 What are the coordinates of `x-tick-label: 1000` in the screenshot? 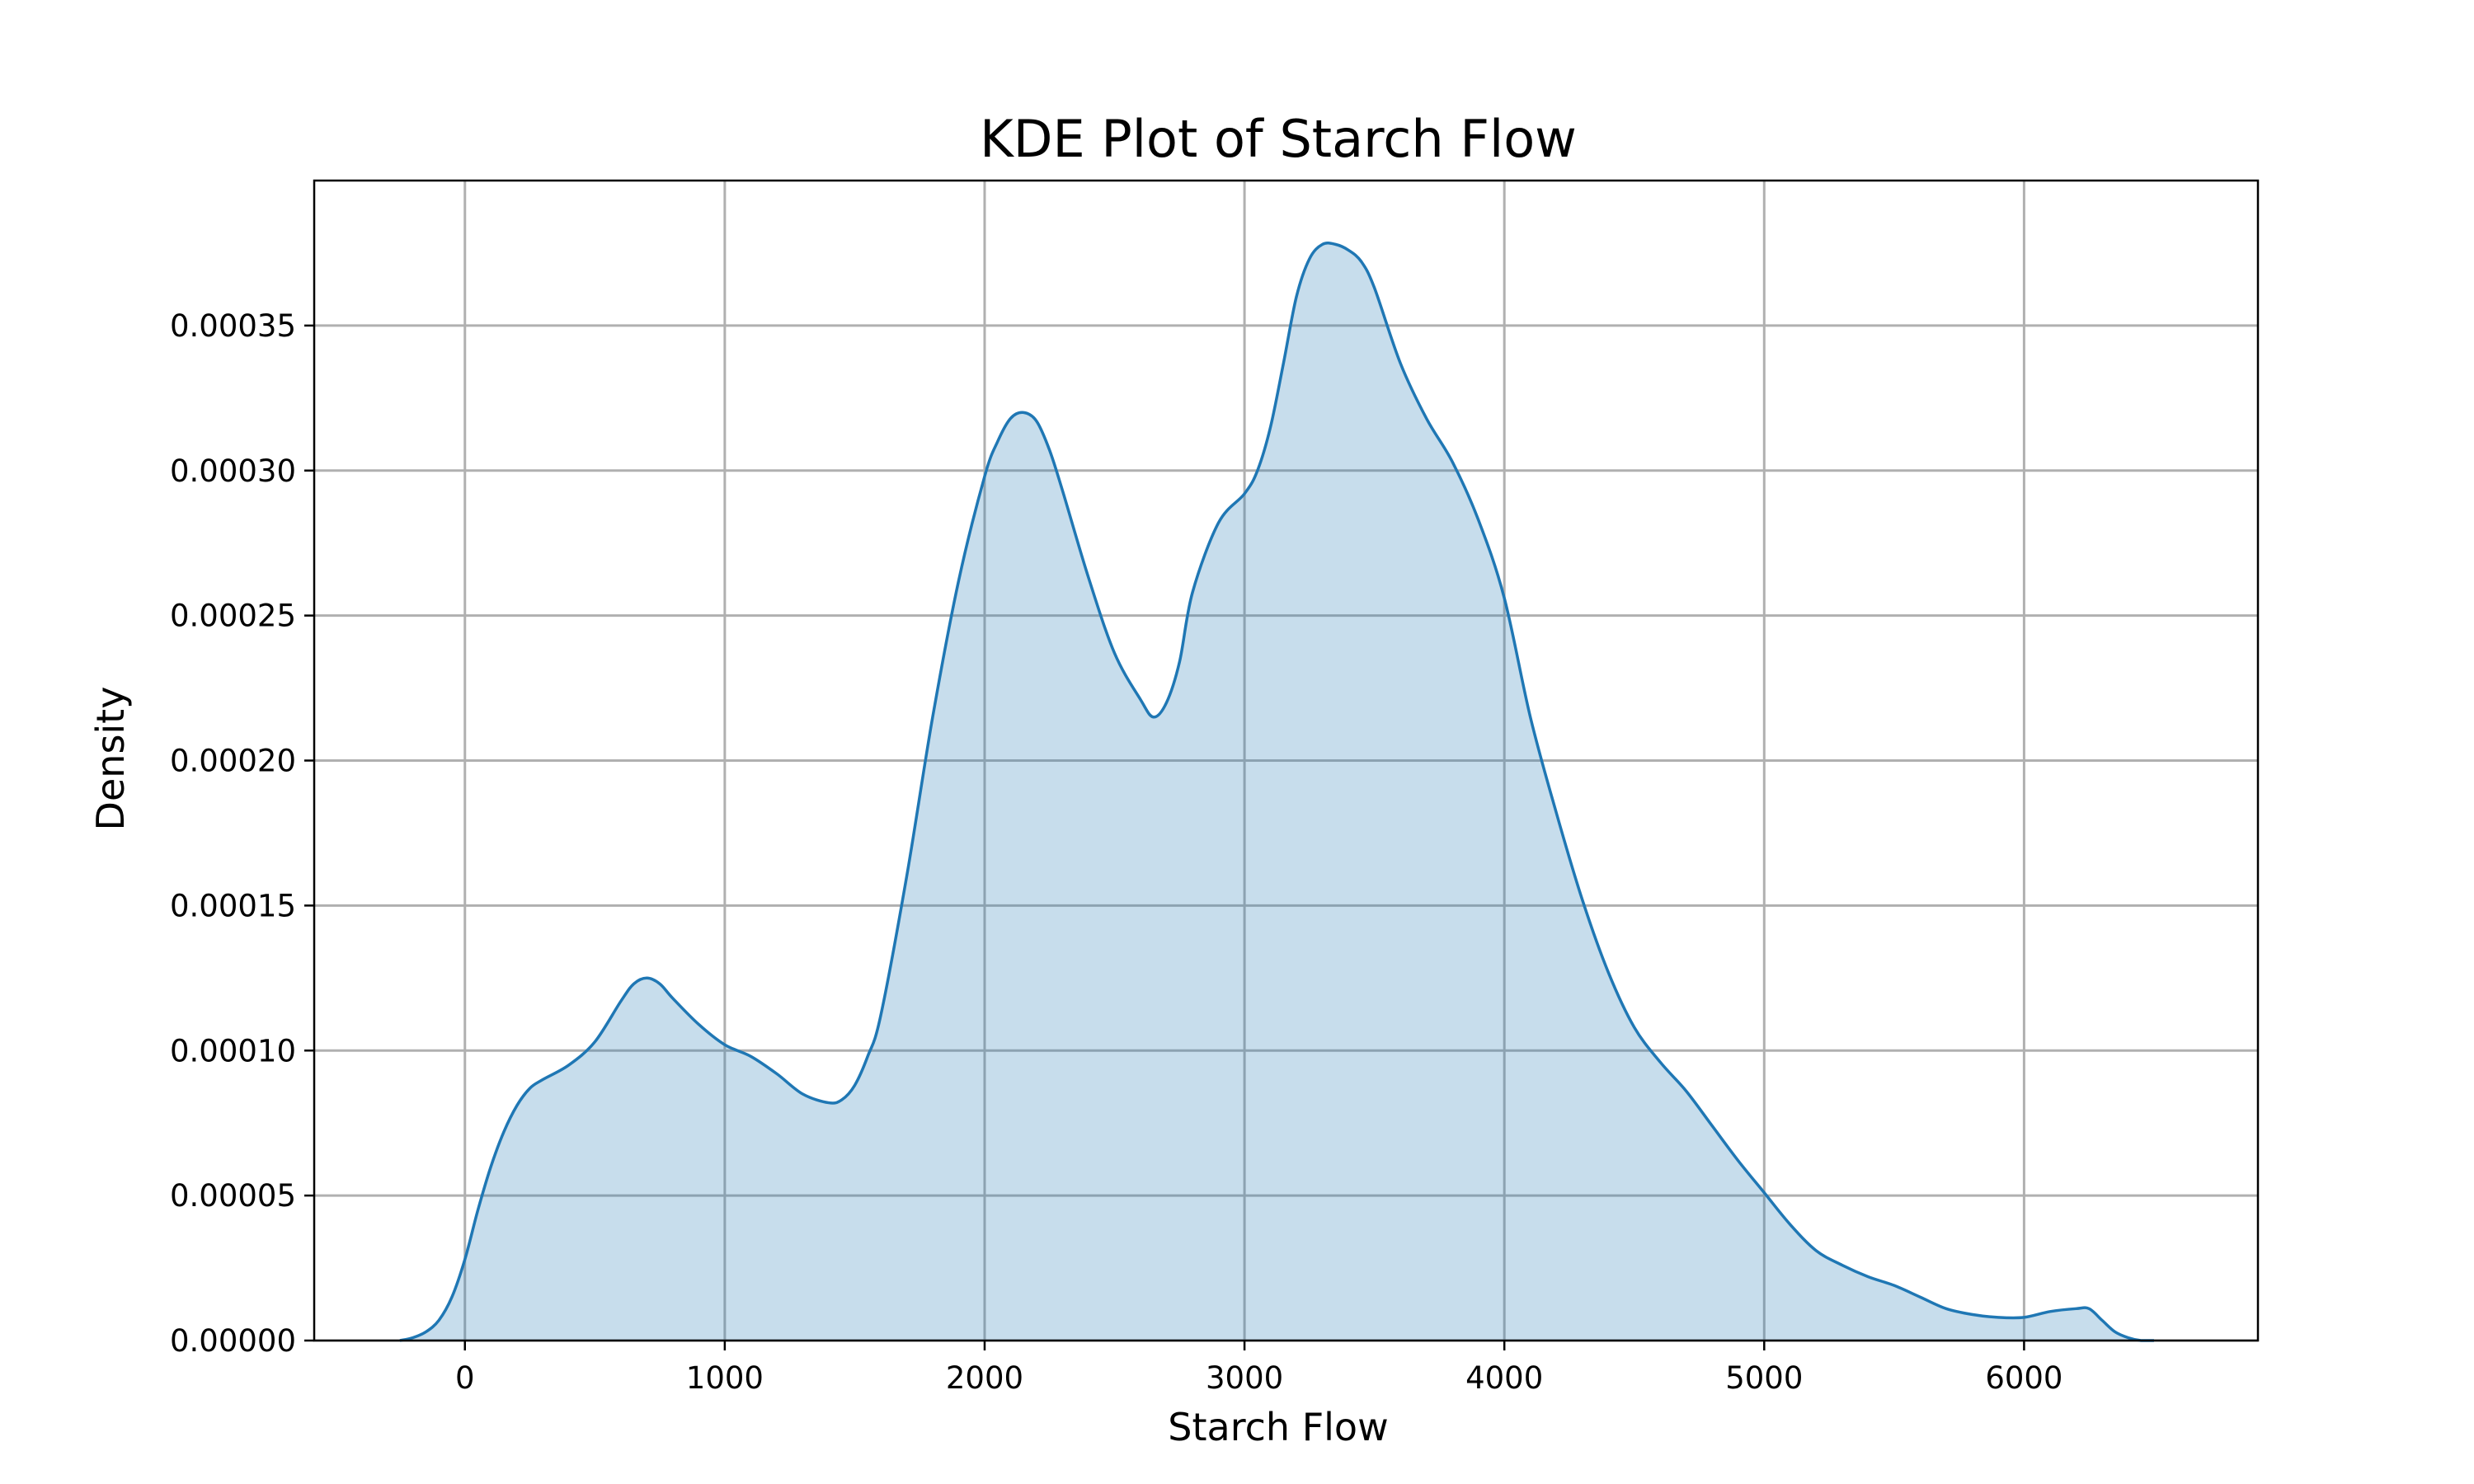 It's located at (725, 1378).